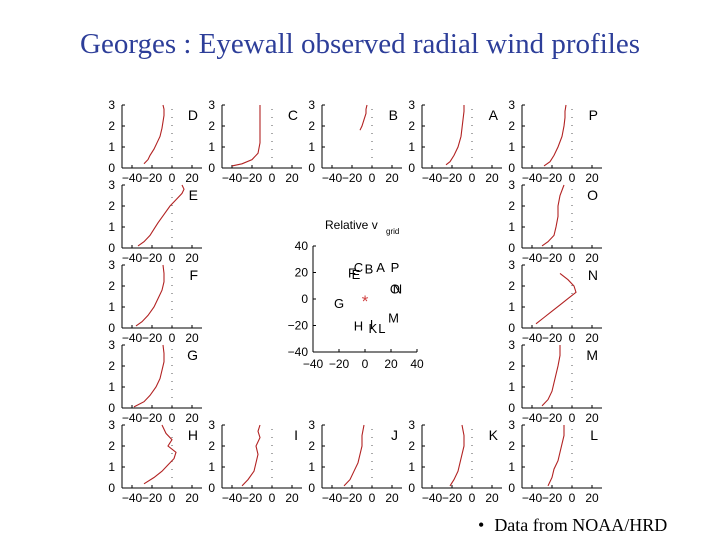 Image resolution: width=720 pixels, height=540 pixels. Describe the element at coordinates (354, 455) in the screenshot. I see `profile-line-j` at that location.